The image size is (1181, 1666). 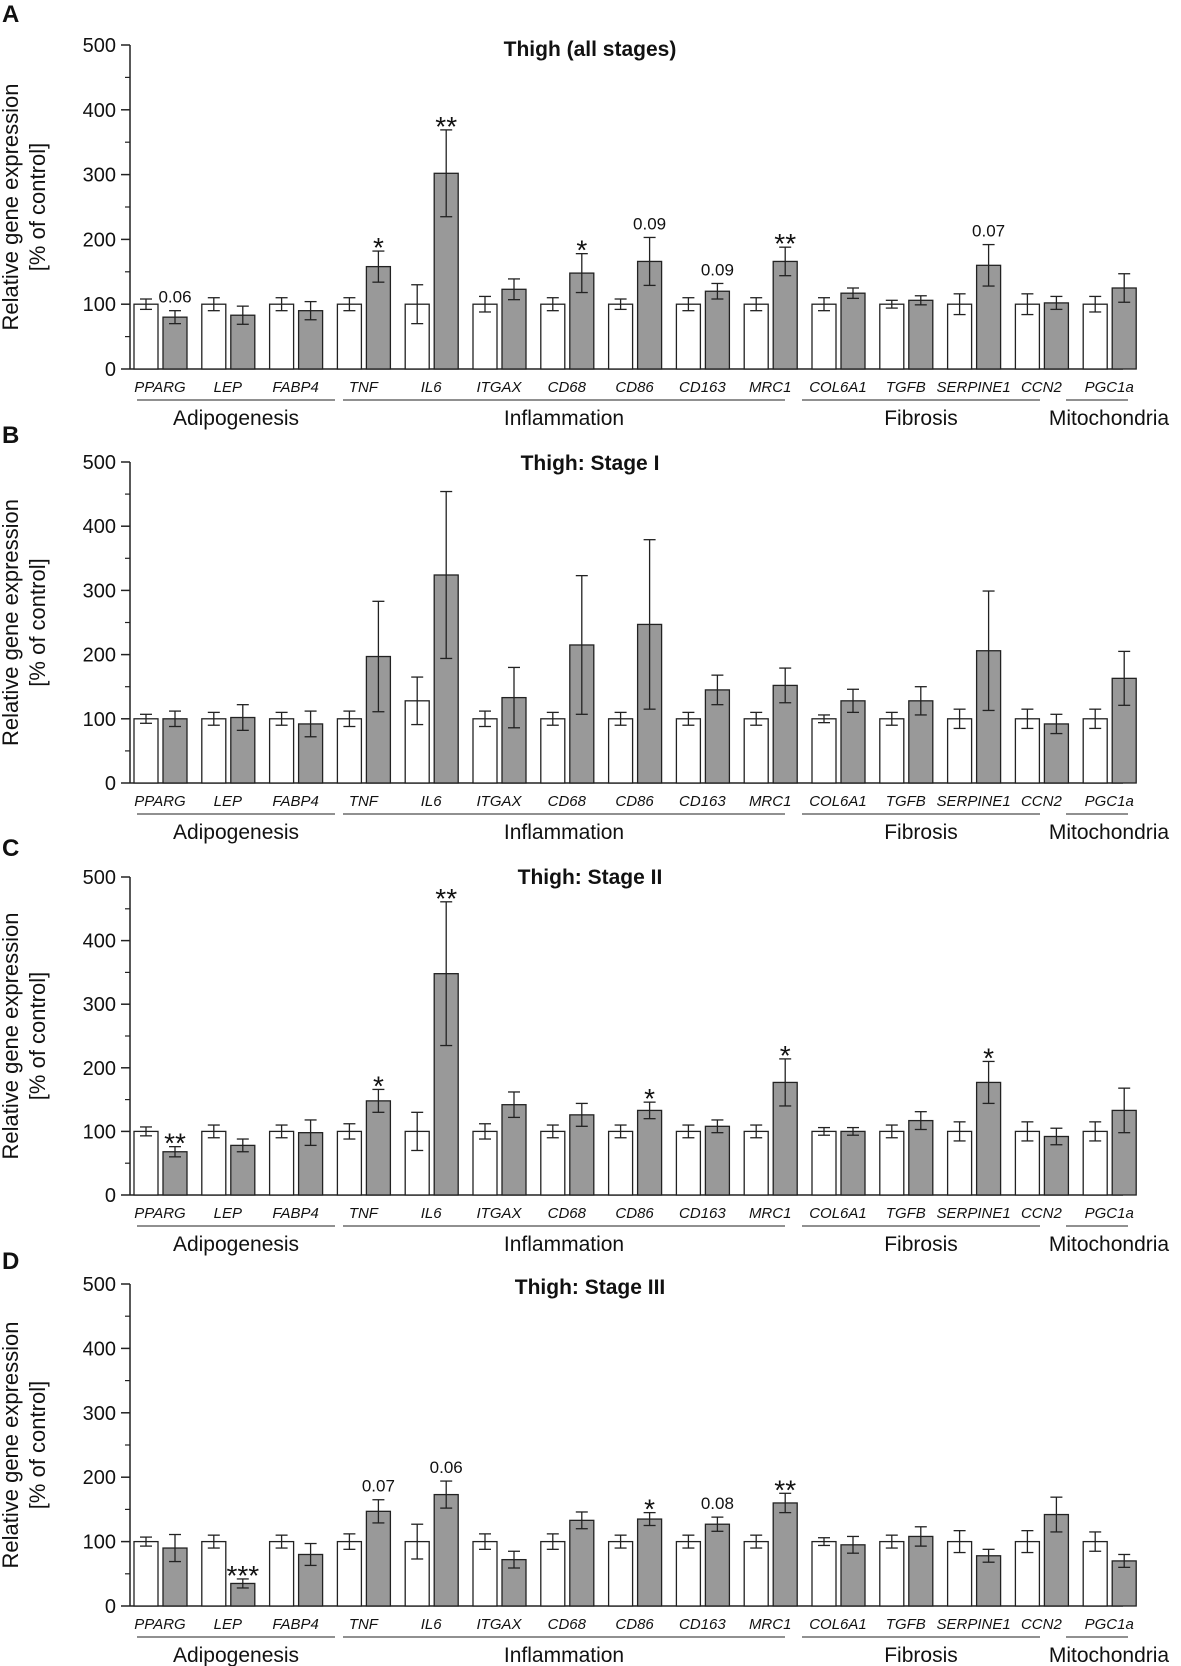 I want to click on gene-label: MRC1, so click(x=770, y=387).